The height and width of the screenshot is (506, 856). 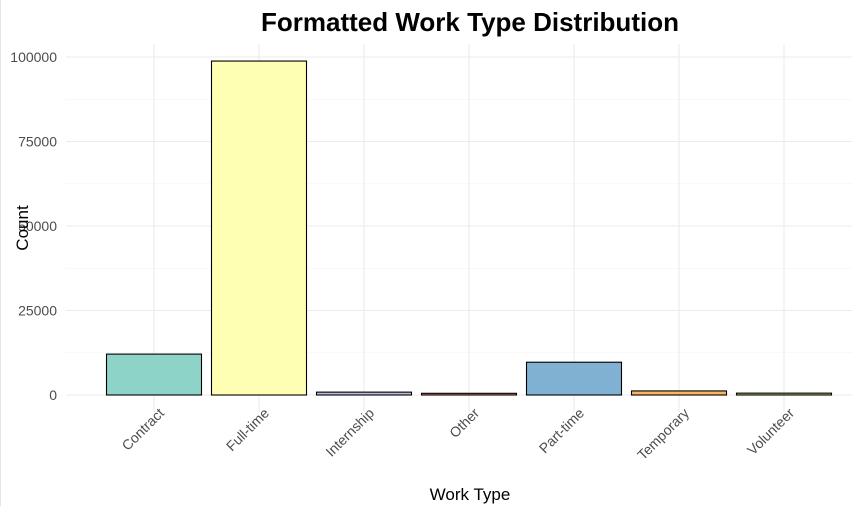 What do you see at coordinates (37, 226) in the screenshot?
I see `y-tick-label: 50000` at bounding box center [37, 226].